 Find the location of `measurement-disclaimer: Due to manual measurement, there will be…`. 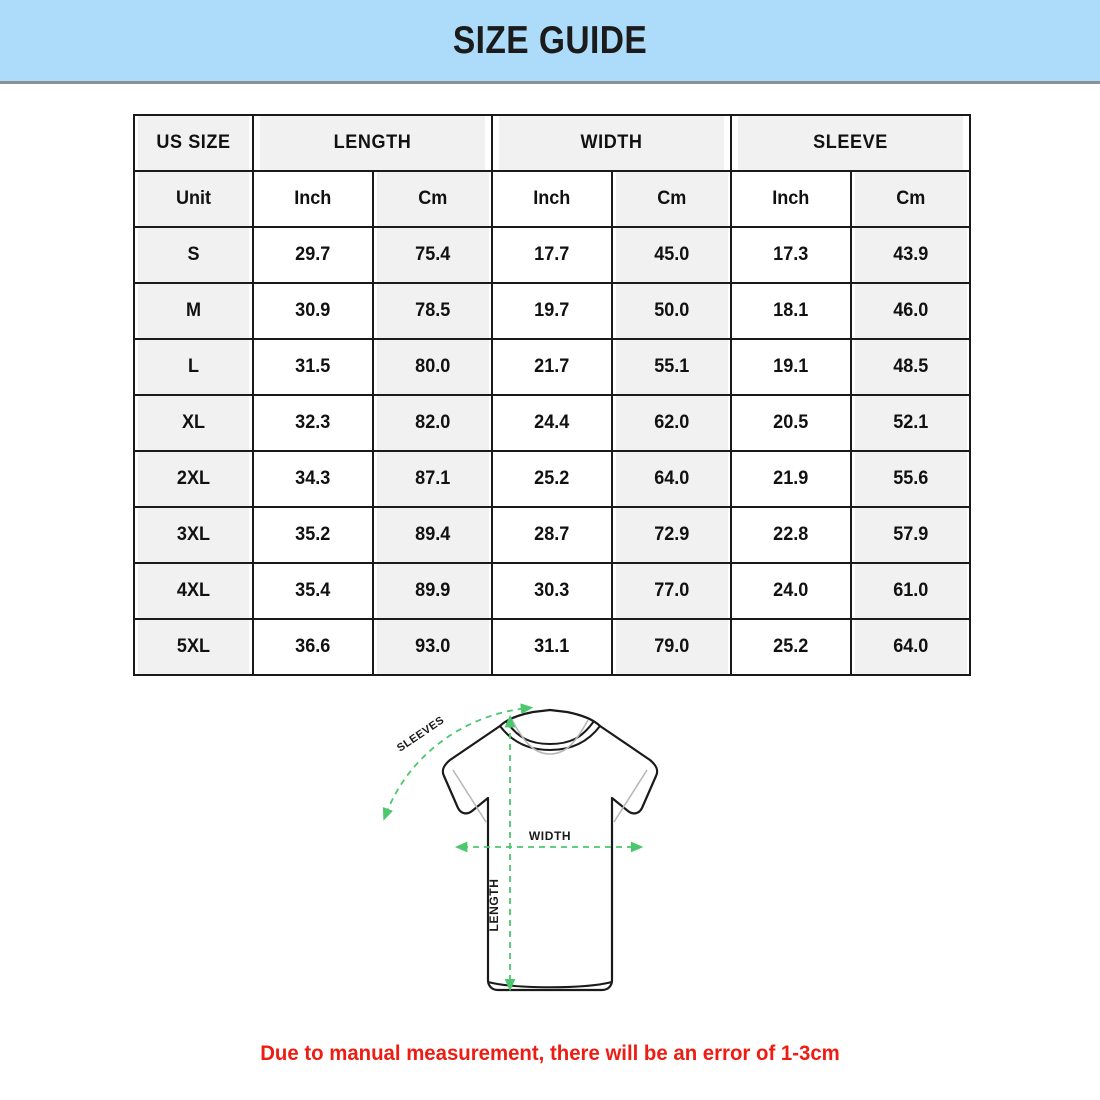

measurement-disclaimer: Due to manual measurement, there will be… is located at coordinates (550, 1053).